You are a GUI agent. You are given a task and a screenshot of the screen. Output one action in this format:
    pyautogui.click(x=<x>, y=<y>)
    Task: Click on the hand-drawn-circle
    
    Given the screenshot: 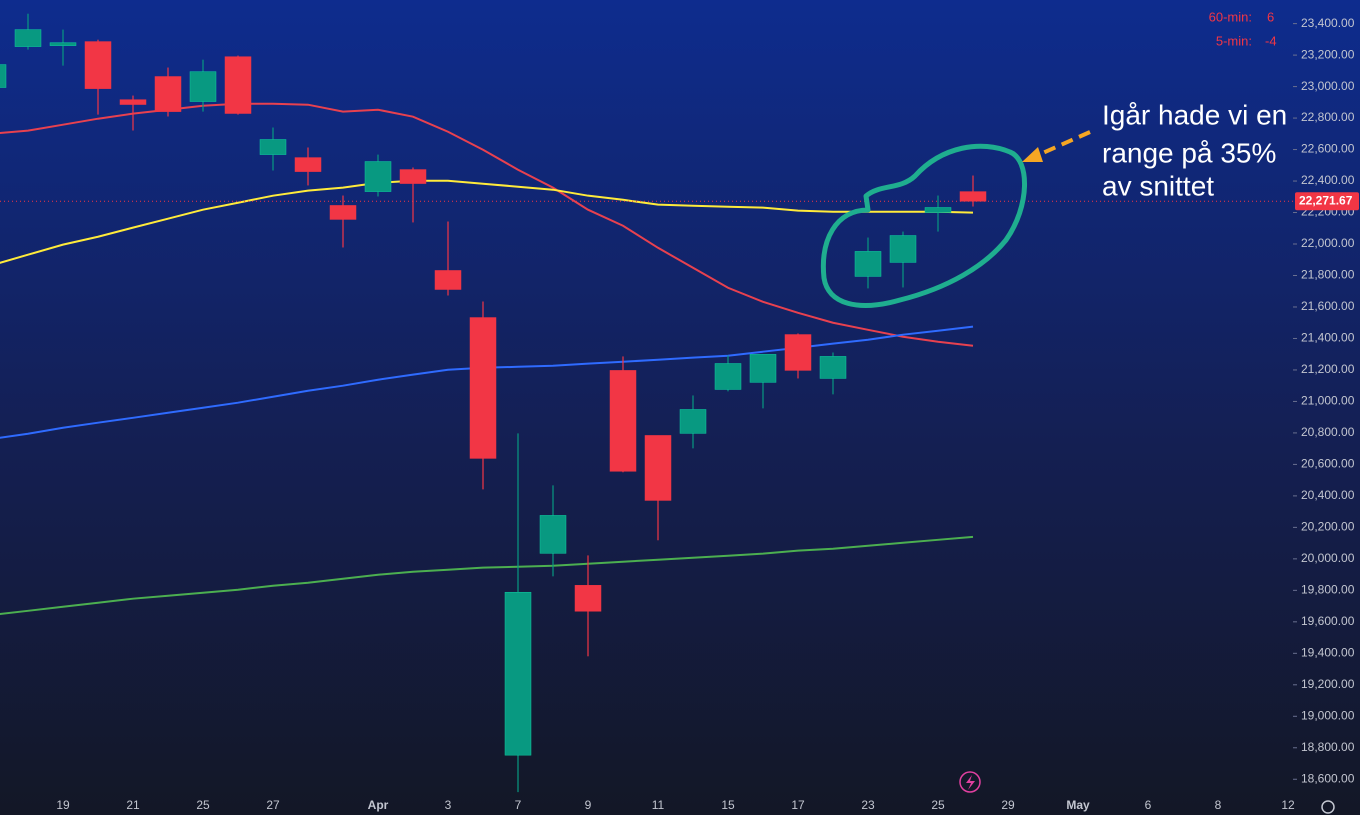 What is the action you would take?
    pyautogui.click(x=923, y=225)
    